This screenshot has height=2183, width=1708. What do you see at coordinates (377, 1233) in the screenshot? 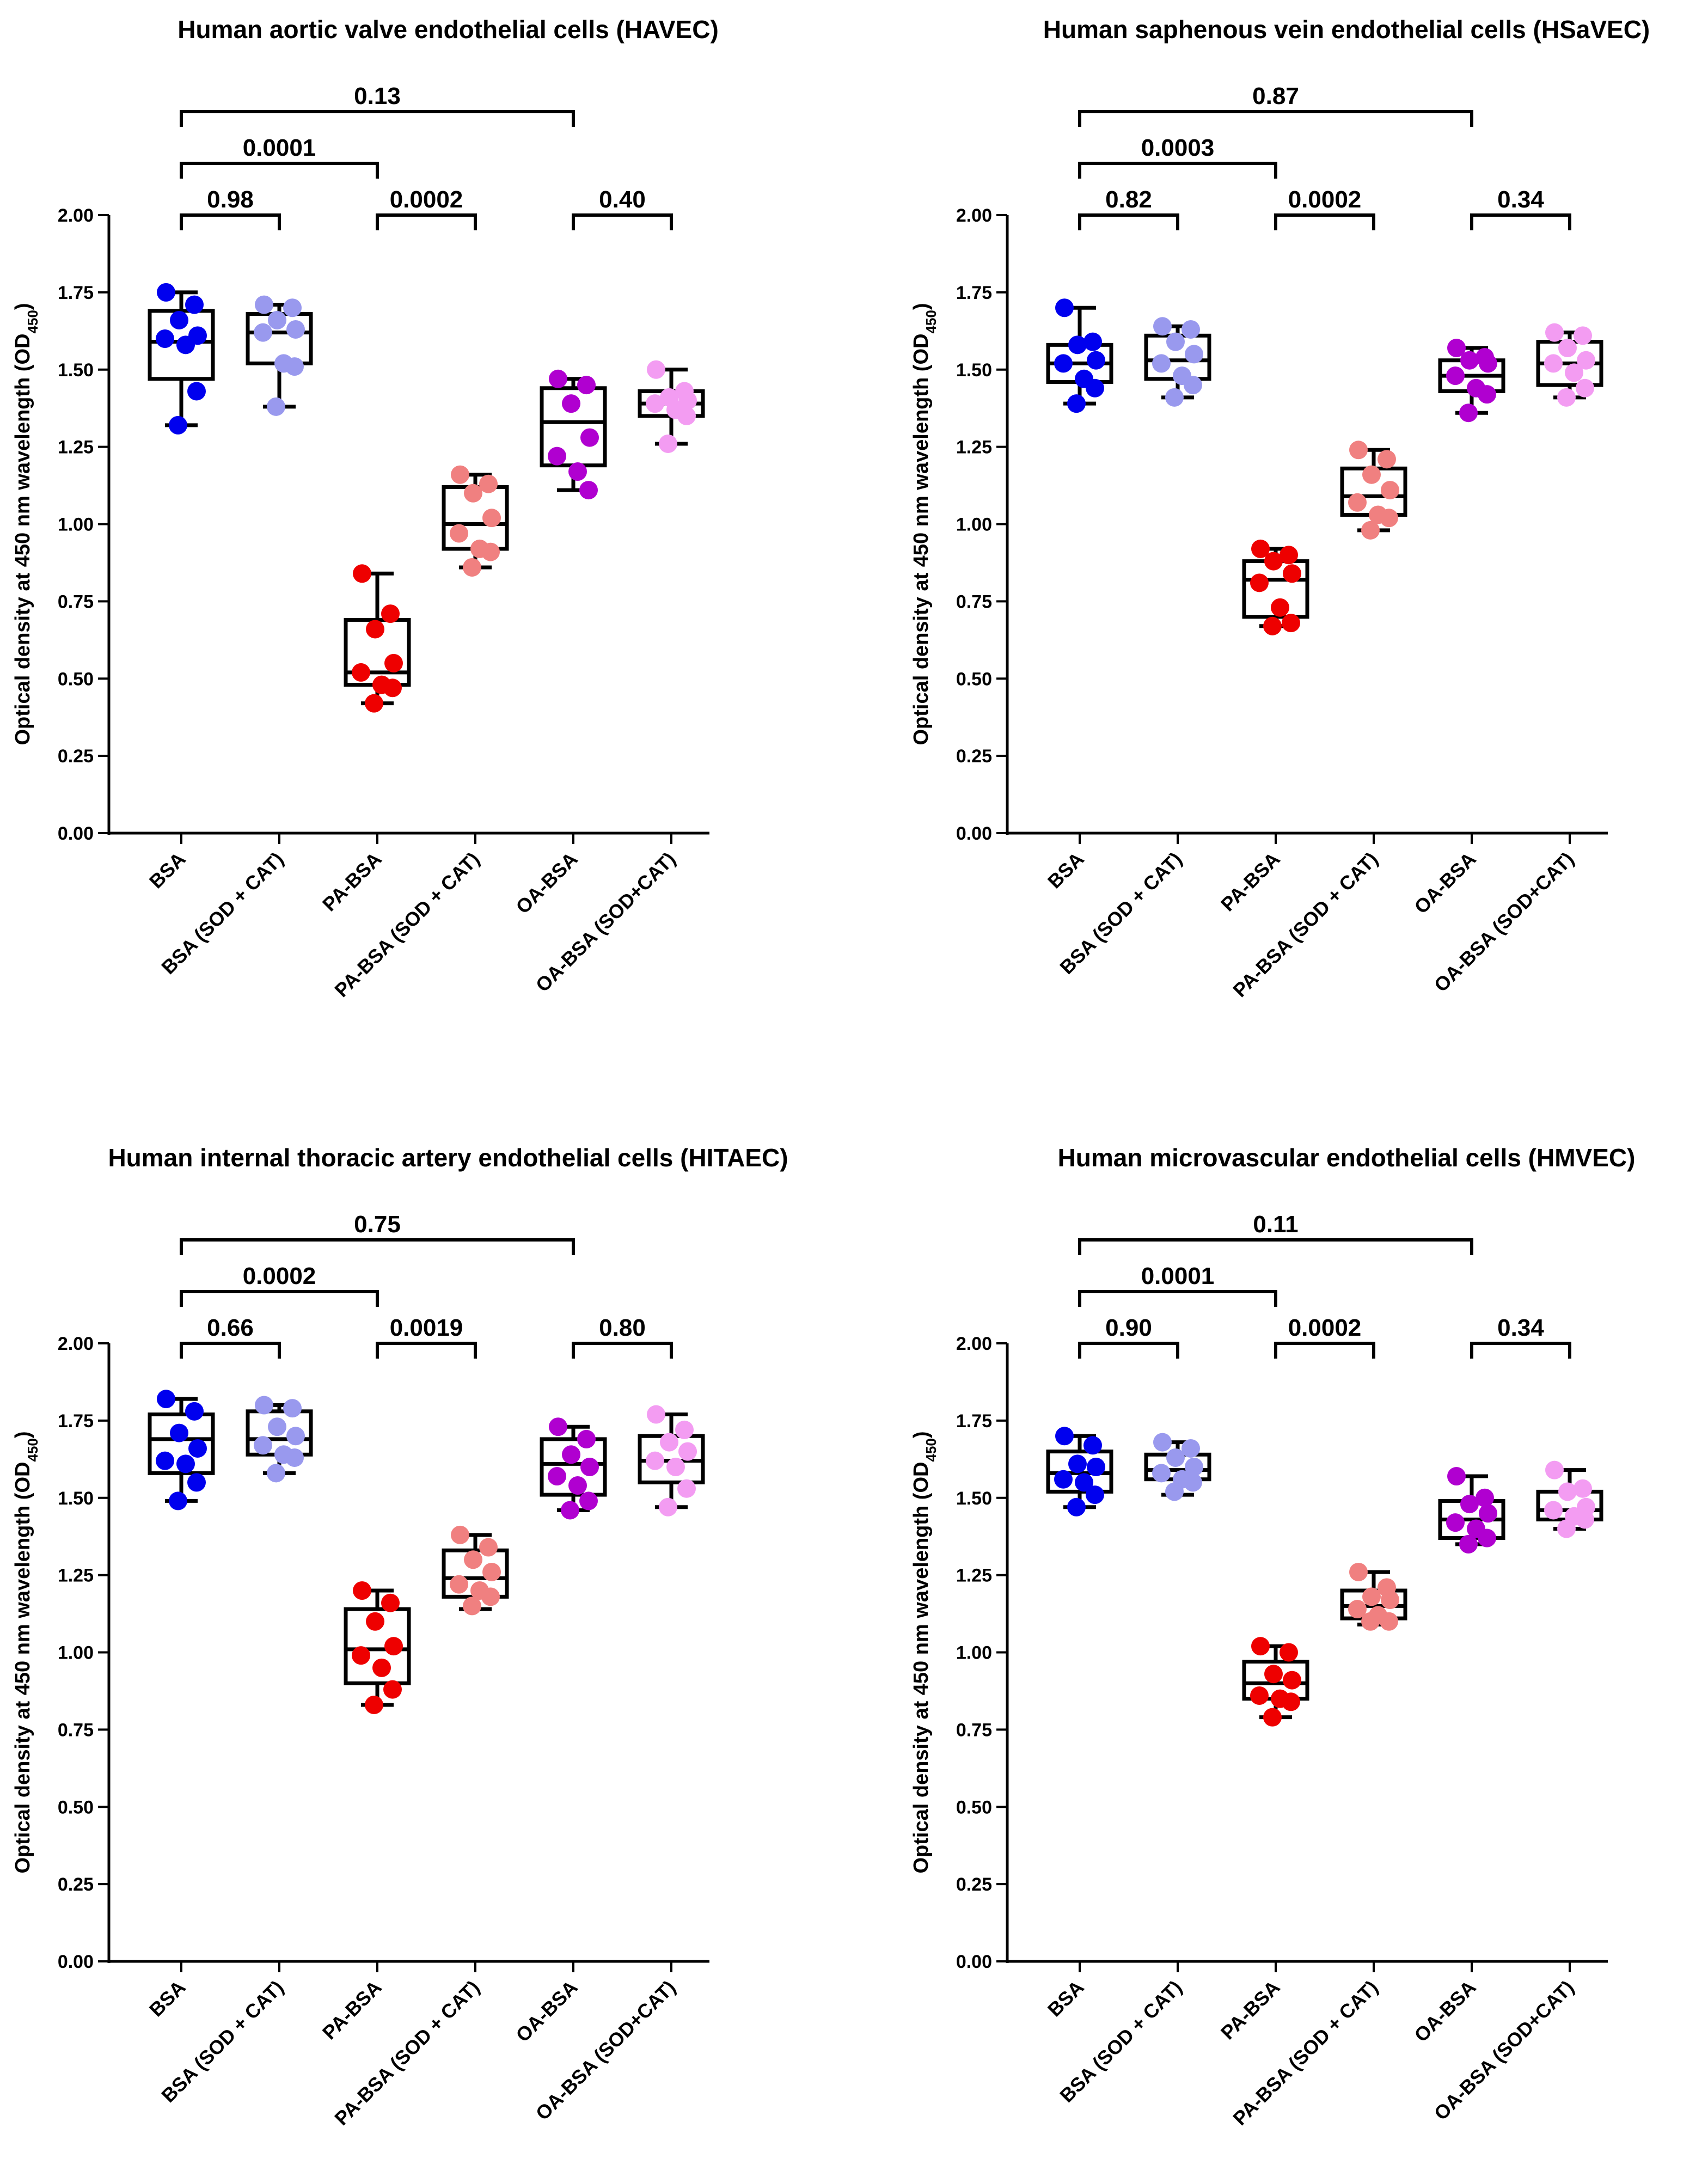
I see `significance-bracket: 0.75` at bounding box center [377, 1233].